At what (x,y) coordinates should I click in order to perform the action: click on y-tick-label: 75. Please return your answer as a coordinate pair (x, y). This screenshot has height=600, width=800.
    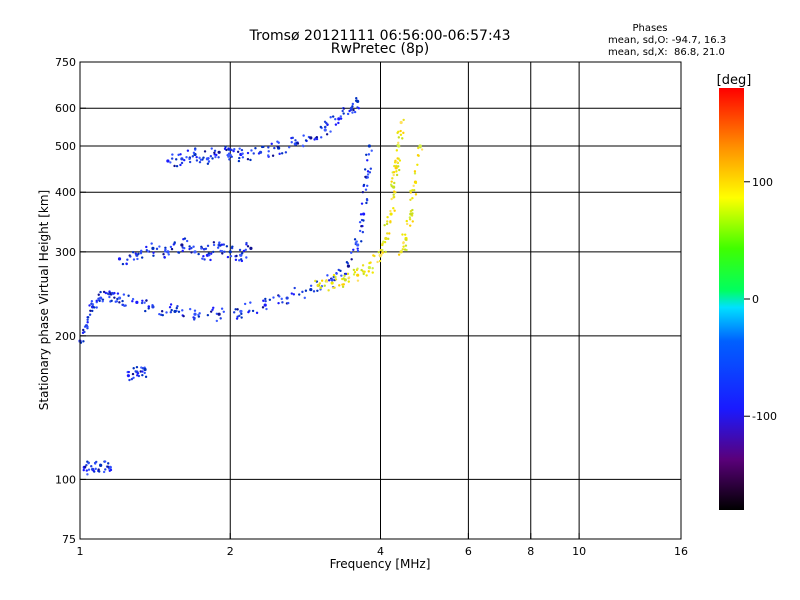
    Looking at the image, I should click on (69, 539).